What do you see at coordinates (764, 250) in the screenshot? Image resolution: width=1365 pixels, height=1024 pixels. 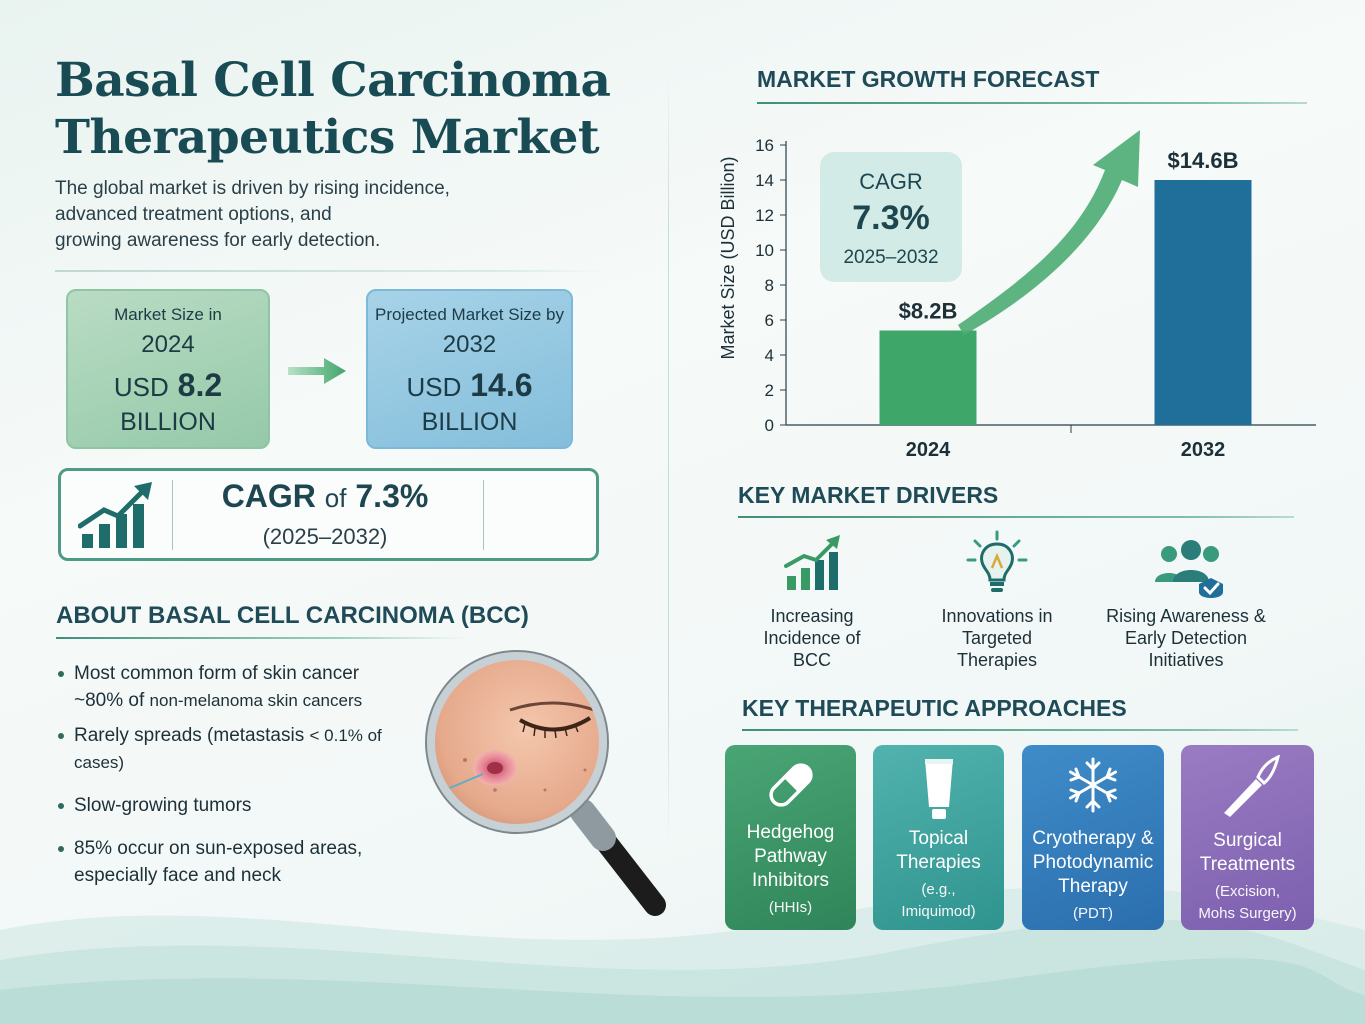 I see `chart-y-tick-label: 10` at bounding box center [764, 250].